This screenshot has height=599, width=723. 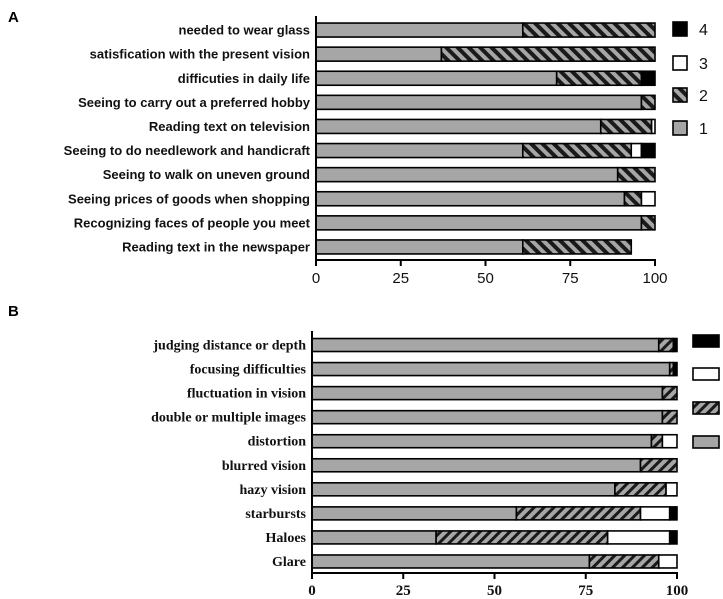 I want to click on panel-a-legend-label: 3, so click(x=703, y=64).